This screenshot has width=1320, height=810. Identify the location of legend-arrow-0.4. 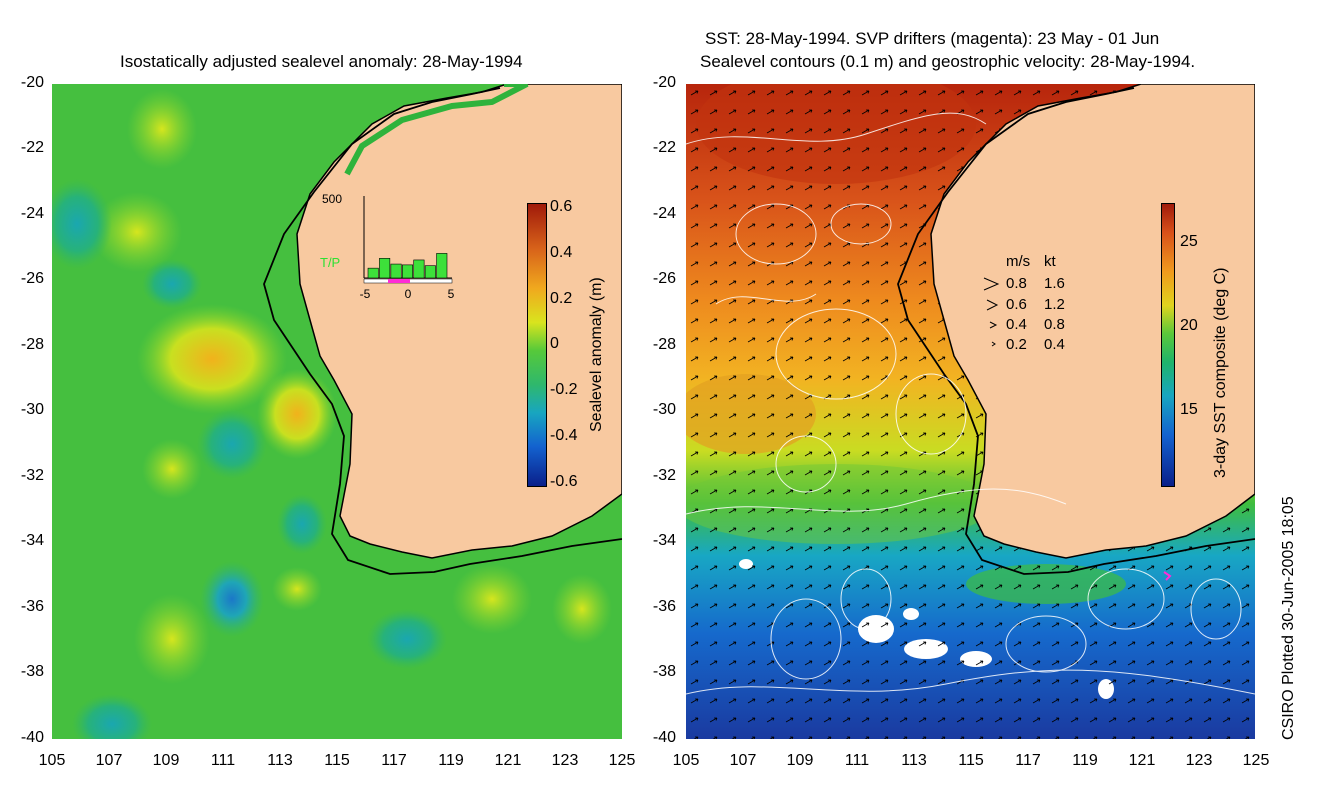
(993, 325).